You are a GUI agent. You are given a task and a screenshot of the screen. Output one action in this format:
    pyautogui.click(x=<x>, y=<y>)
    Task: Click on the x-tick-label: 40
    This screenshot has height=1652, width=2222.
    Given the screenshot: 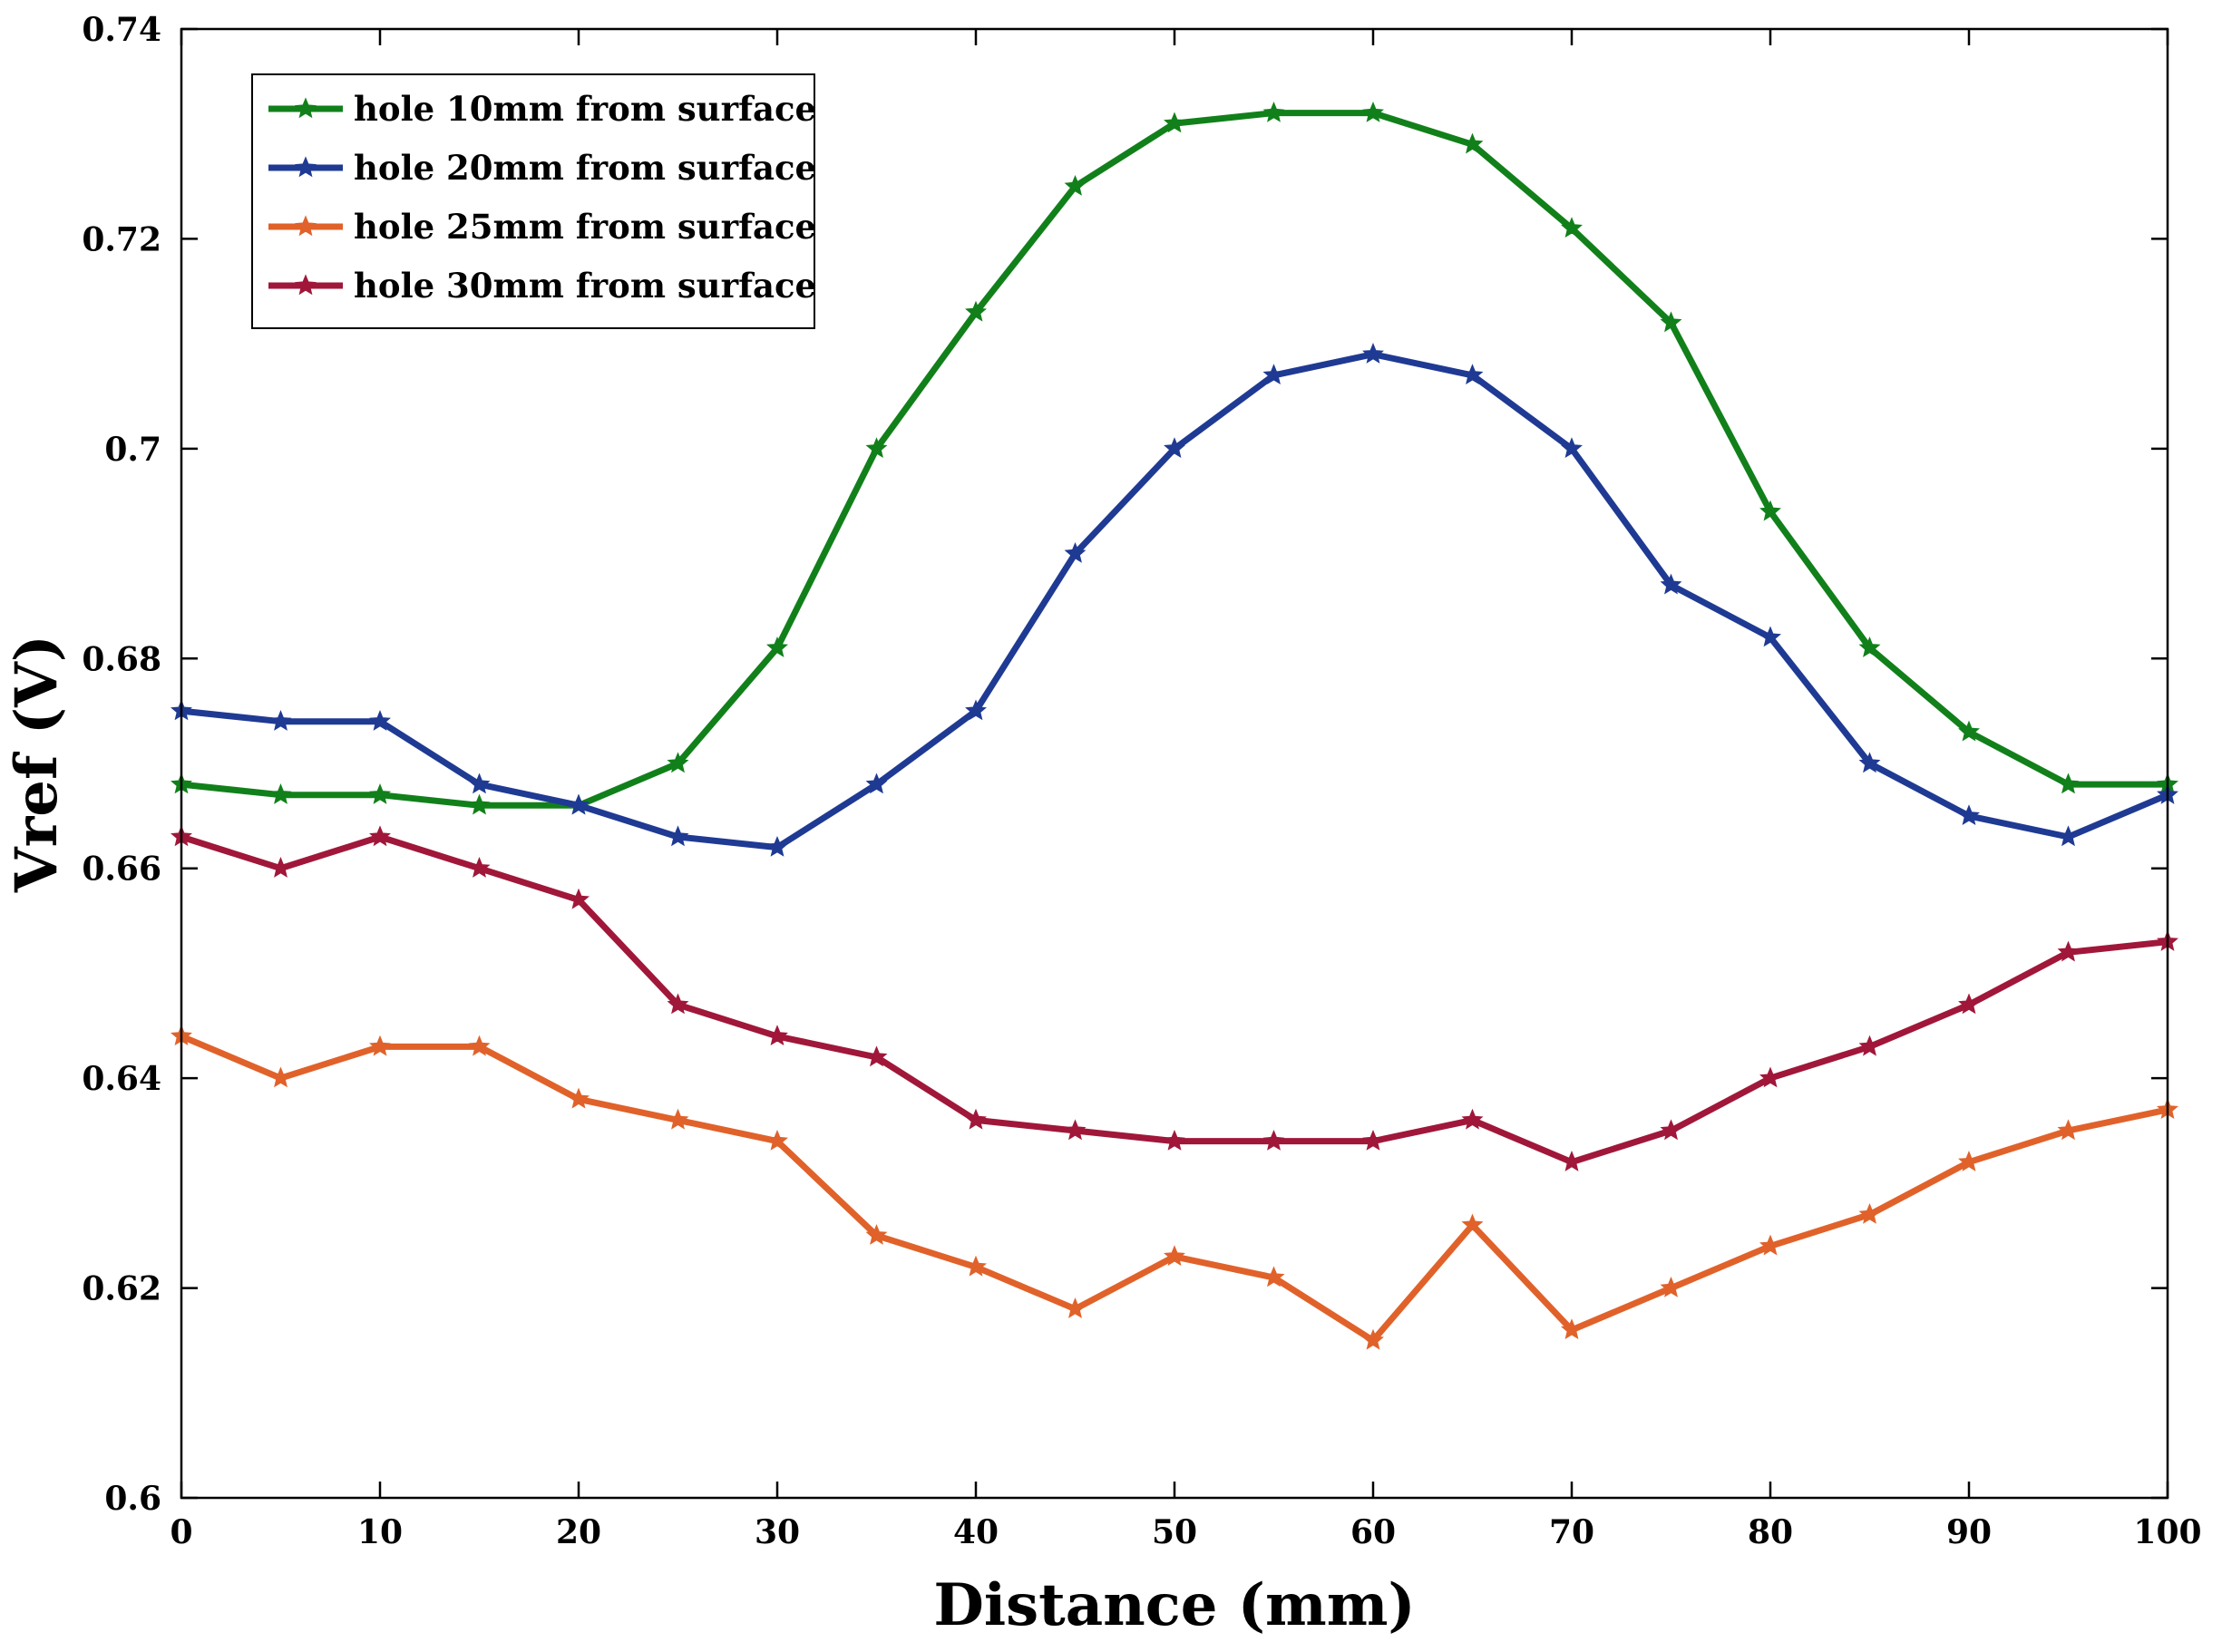 What is the action you would take?
    pyautogui.click(x=976, y=1532)
    